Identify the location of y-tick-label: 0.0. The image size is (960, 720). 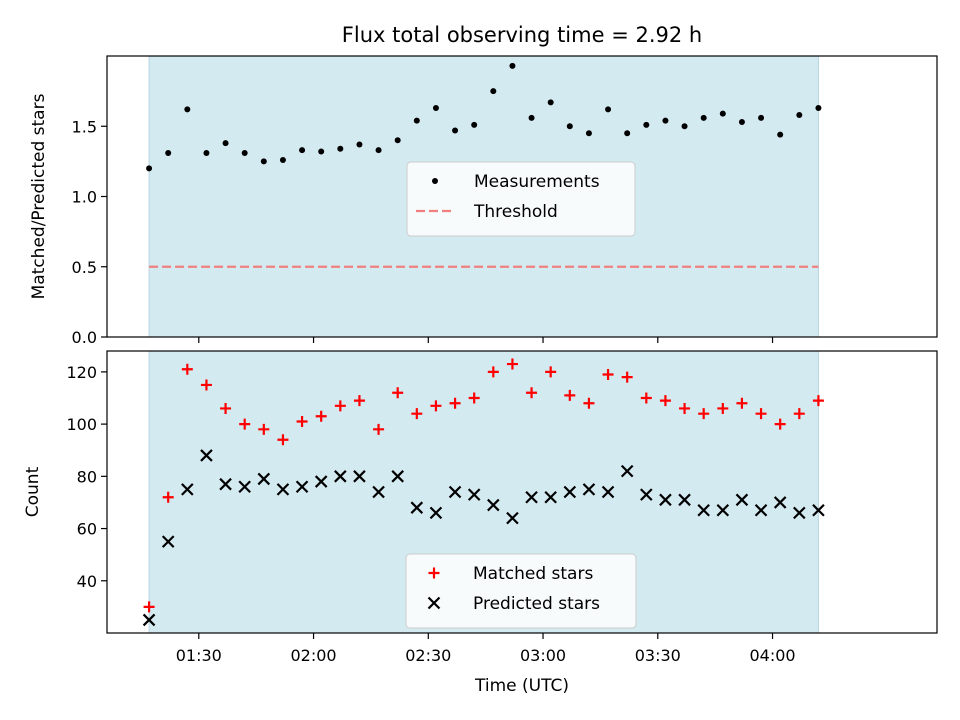
(84, 337).